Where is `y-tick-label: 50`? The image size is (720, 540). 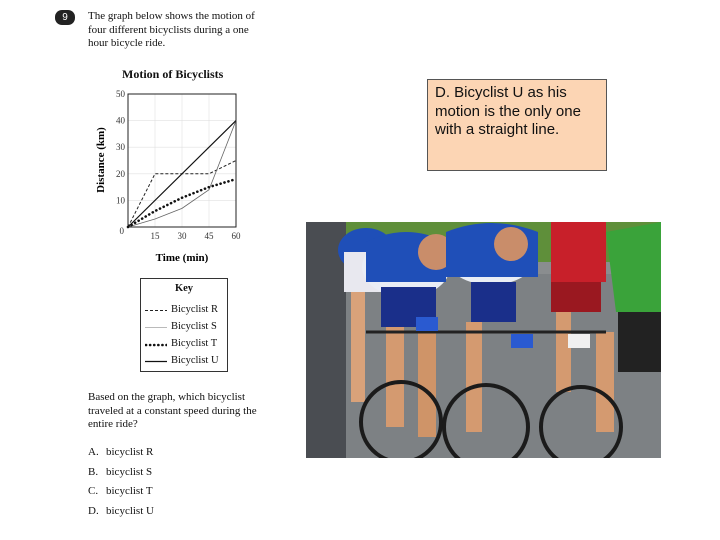
y-tick-label: 50 is located at coordinates (121, 94).